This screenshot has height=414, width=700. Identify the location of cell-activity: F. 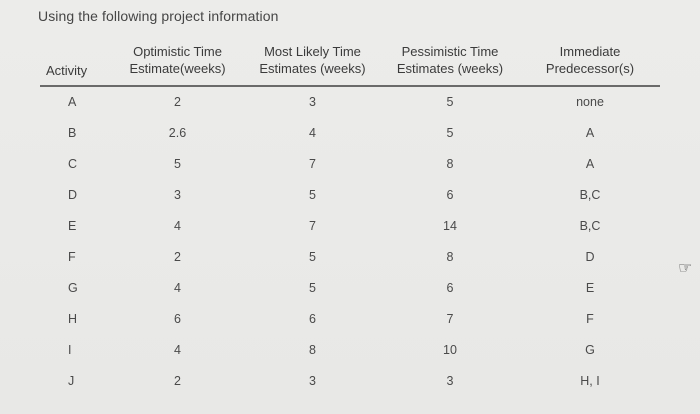
(72, 256).